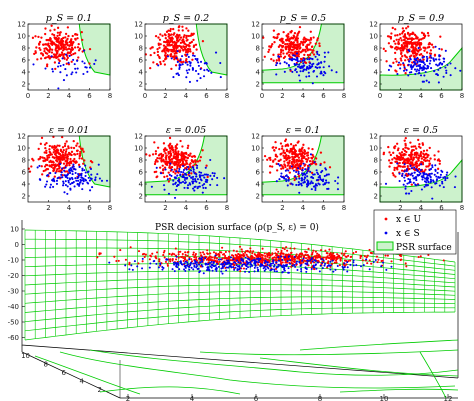 This screenshot has height=401, width=474. What do you see at coordinates (421, 130) in the screenshot?
I see `panel-title: ε = 0.5` at bounding box center [421, 130].